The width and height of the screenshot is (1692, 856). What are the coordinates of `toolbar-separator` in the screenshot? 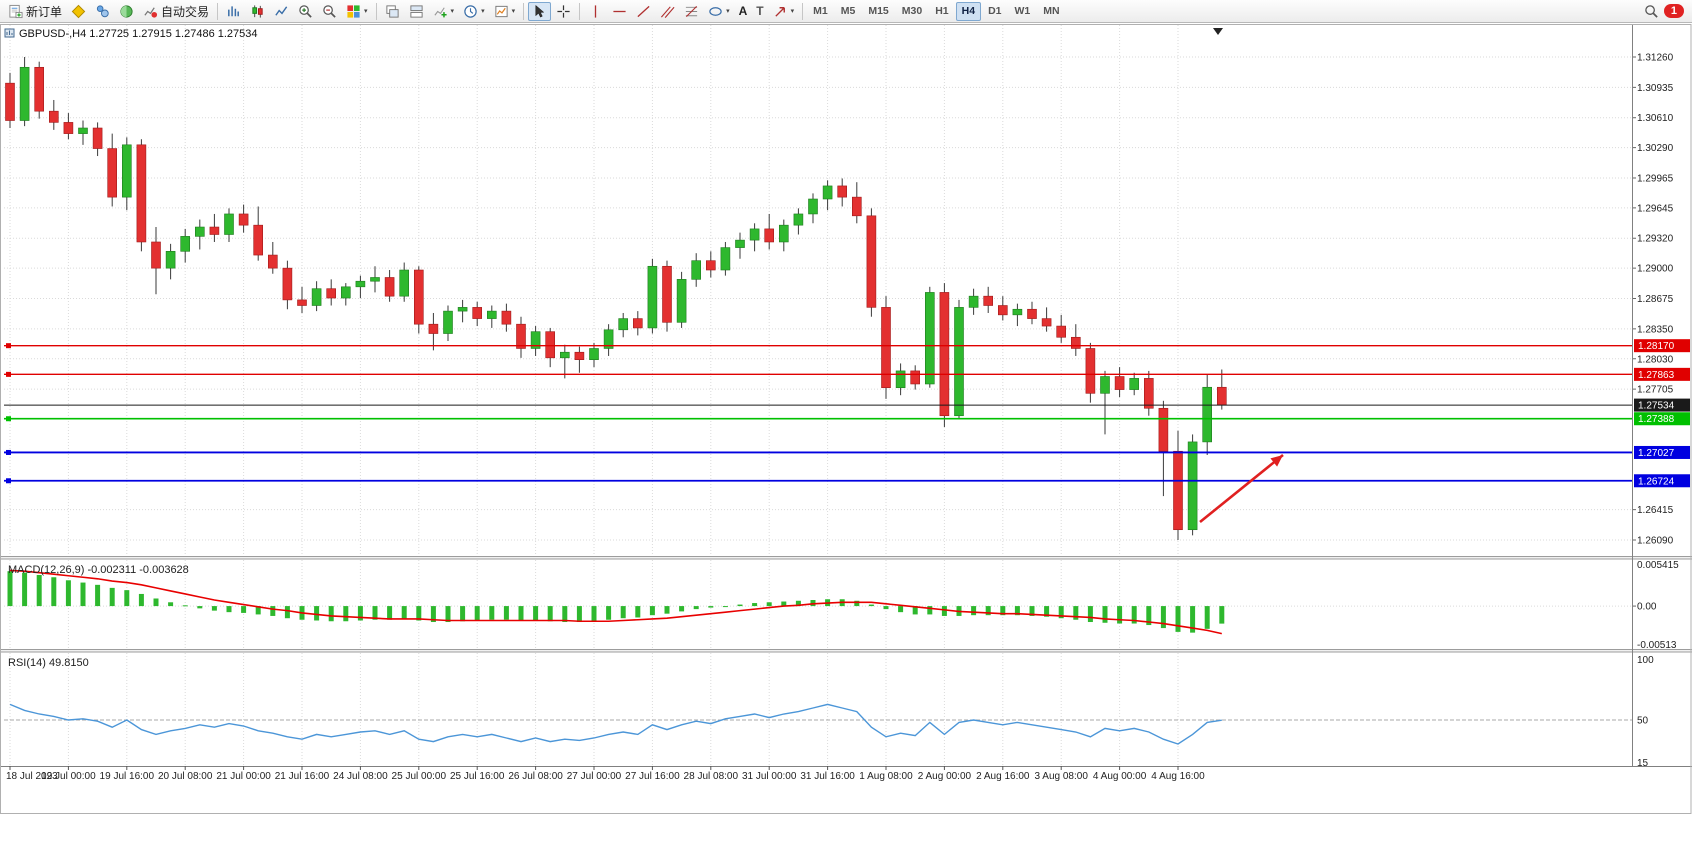 It's located at (218, 11).